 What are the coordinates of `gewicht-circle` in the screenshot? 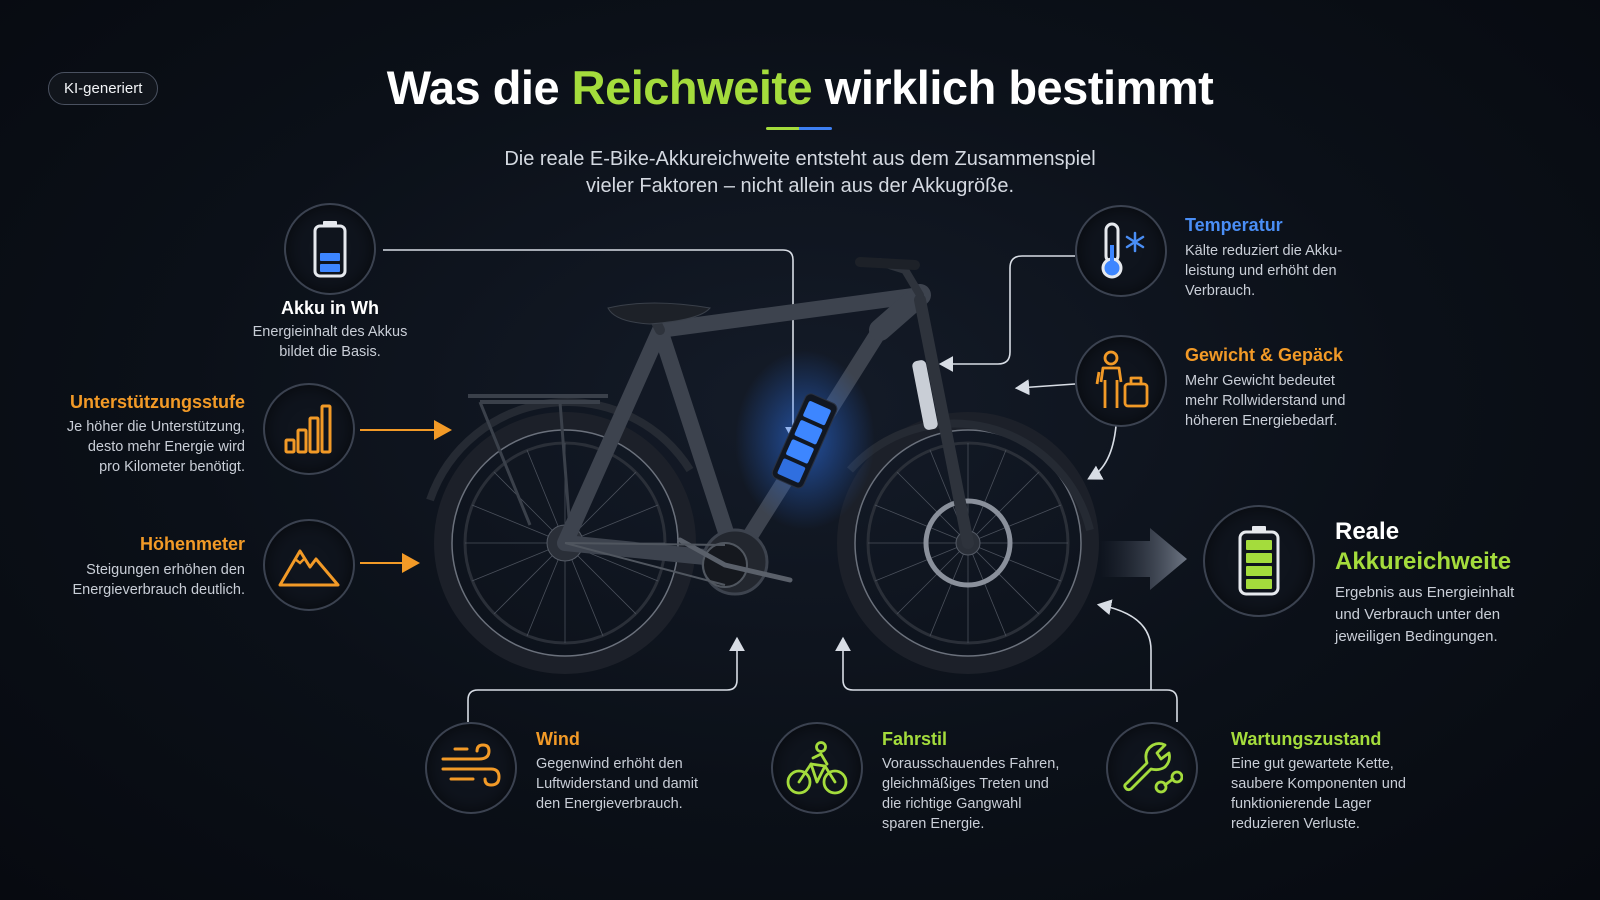 It's located at (1121, 381).